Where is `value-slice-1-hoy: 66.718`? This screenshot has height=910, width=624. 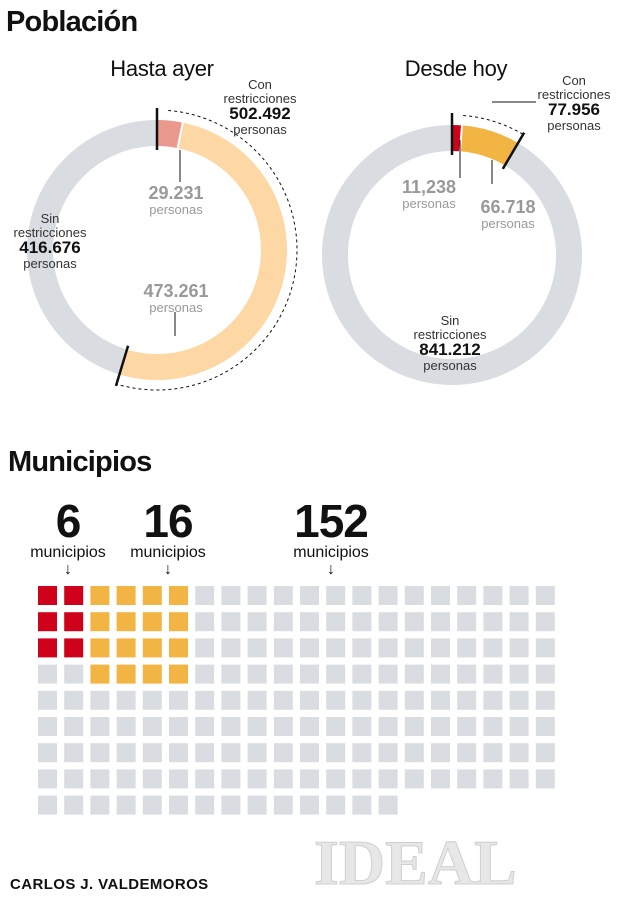
value-slice-1-hoy: 66.718 is located at coordinates (508, 207).